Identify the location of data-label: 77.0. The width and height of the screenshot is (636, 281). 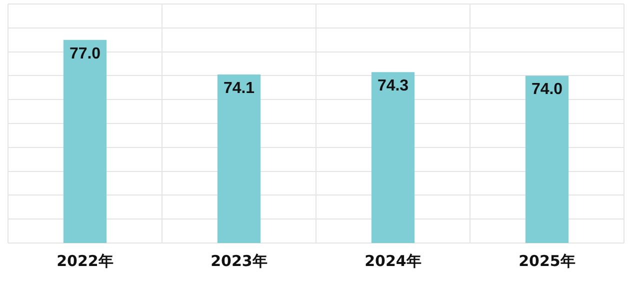
(85, 53).